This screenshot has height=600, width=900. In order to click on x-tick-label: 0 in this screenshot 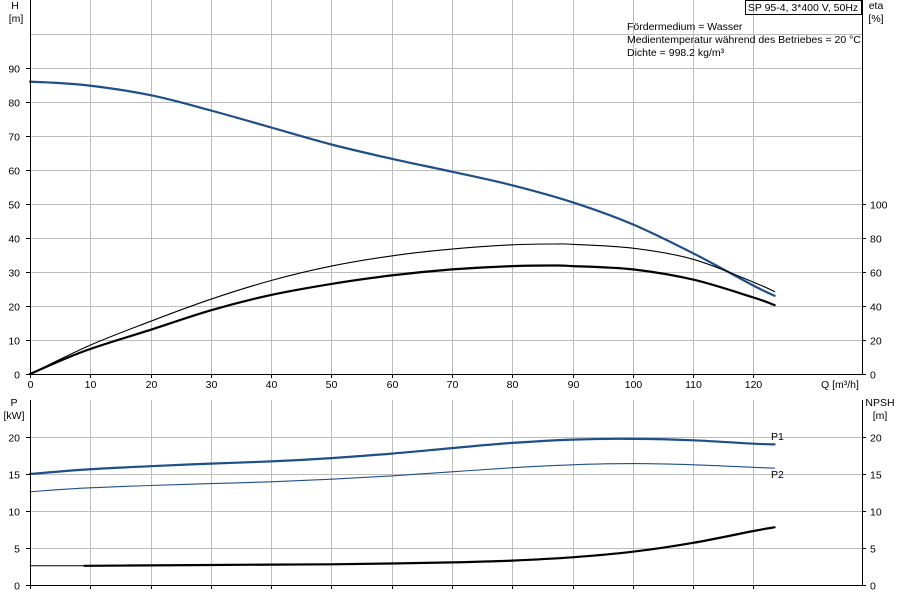, I will do `click(31, 385)`.